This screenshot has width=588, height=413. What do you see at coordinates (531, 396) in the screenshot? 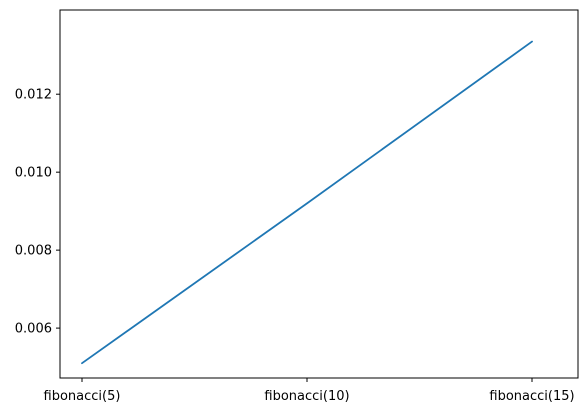
I see `x-tick-label: fibonacci(15)` at bounding box center [531, 396].